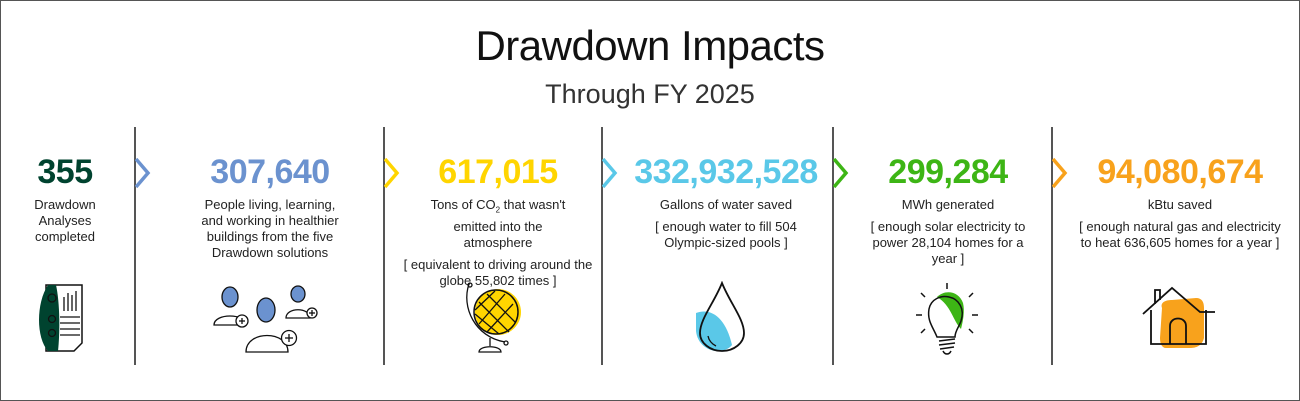 This screenshot has height=401, width=1300. I want to click on stat-value: 299,284, so click(948, 172).